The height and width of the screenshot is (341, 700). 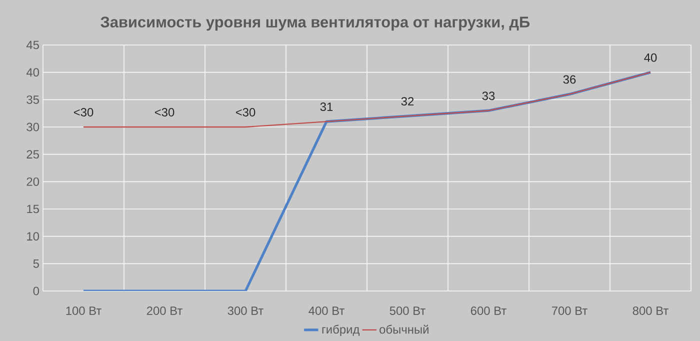 I want to click on data-label: 32, so click(x=407, y=101).